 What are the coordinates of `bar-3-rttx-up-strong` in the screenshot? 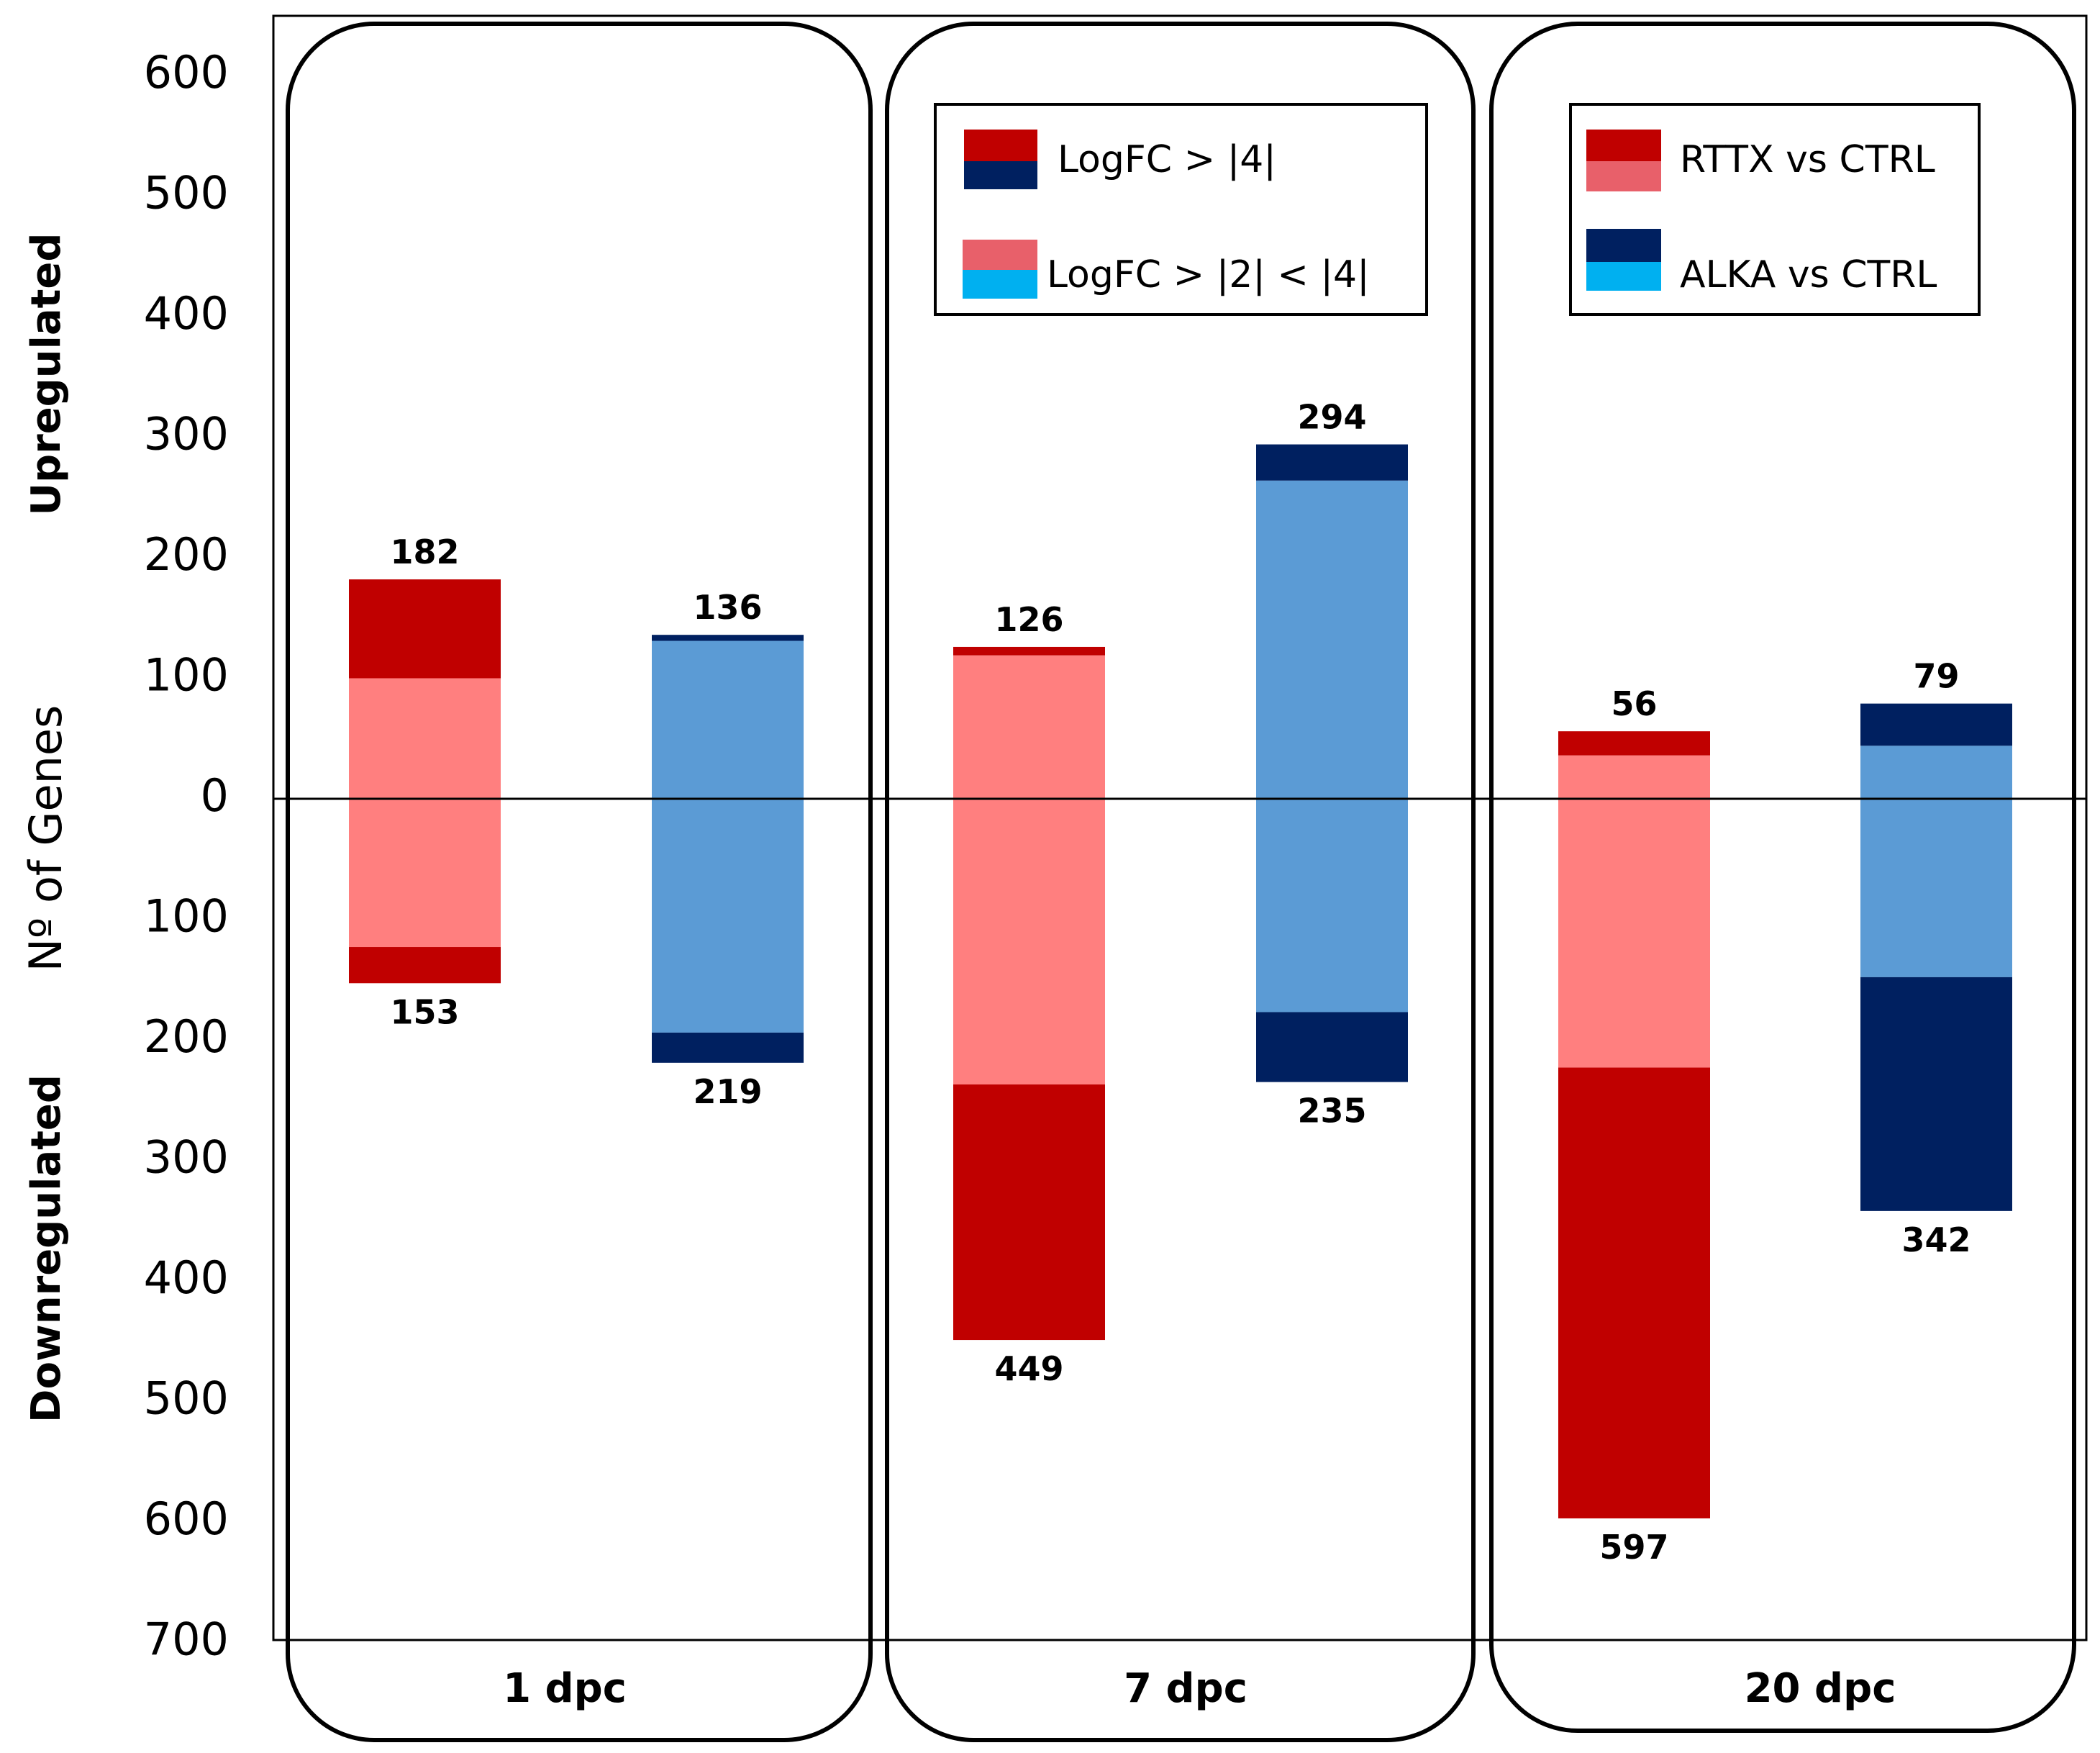 It's located at (1634, 743).